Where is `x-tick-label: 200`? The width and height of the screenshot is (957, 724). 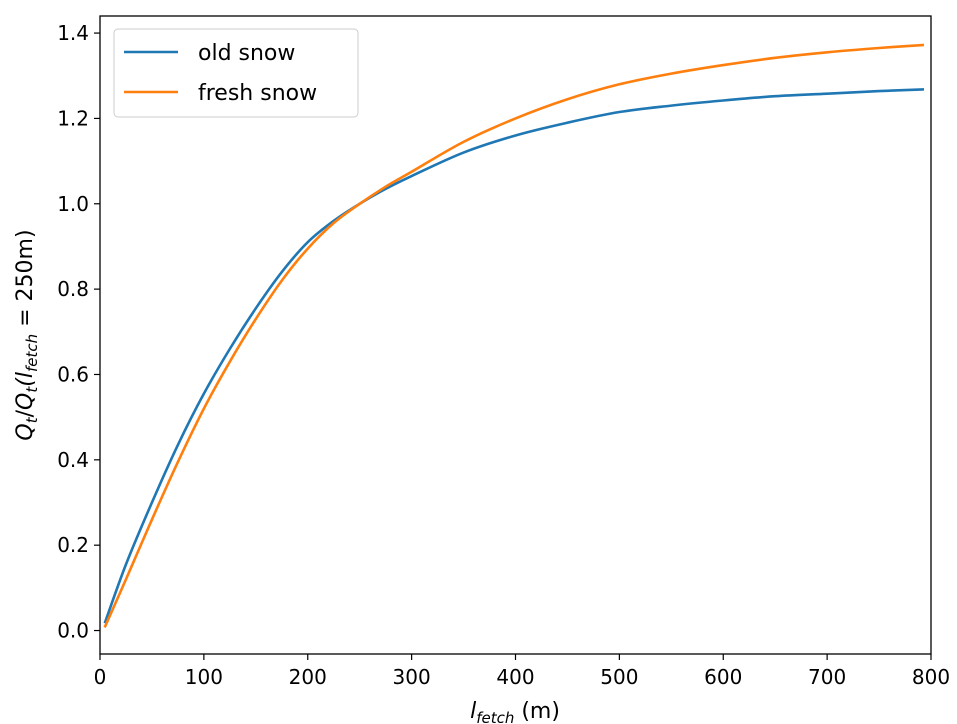
x-tick-label: 200 is located at coordinates (308, 677).